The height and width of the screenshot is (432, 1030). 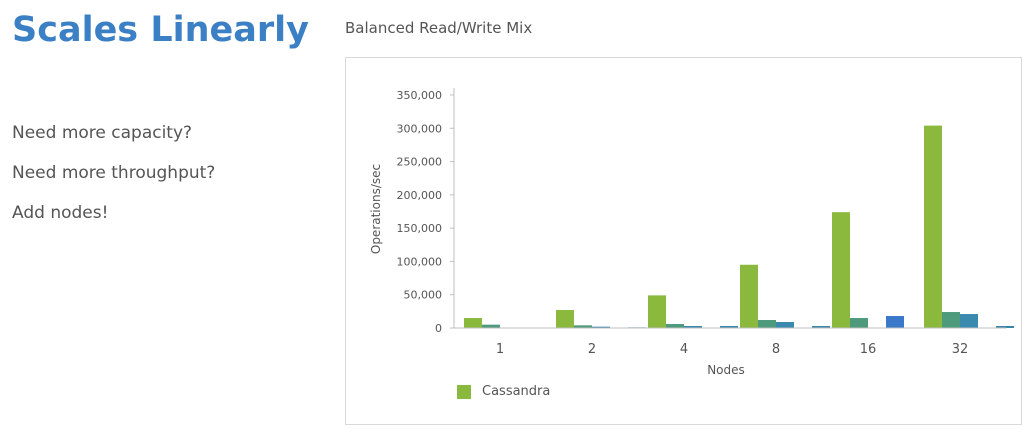 I want to click on y-tick-label: 200,000, so click(x=420, y=195).